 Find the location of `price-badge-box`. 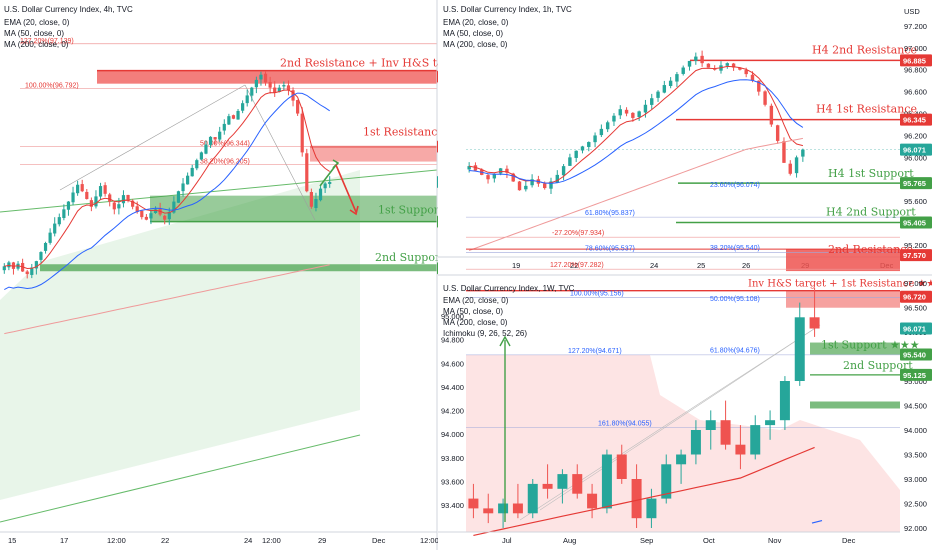

price-badge-box is located at coordinates (916, 296).